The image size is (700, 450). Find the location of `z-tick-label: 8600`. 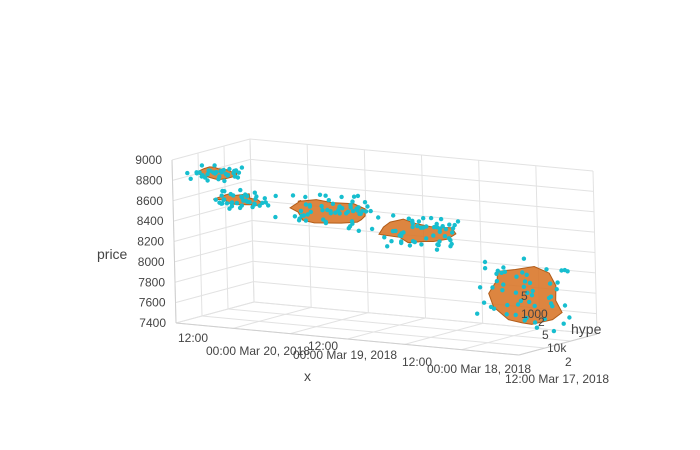

z-tick-label: 8600 is located at coordinates (149, 201).